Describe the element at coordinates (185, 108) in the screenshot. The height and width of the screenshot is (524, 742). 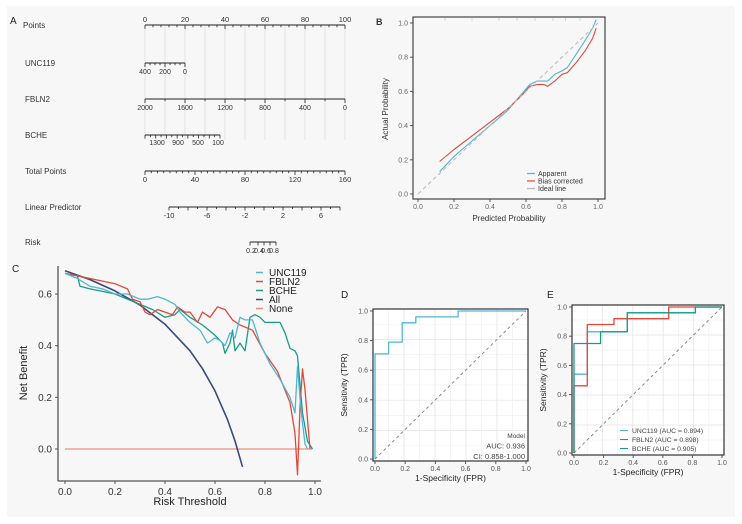
I see `fbln2-tick-label: 1600` at that location.